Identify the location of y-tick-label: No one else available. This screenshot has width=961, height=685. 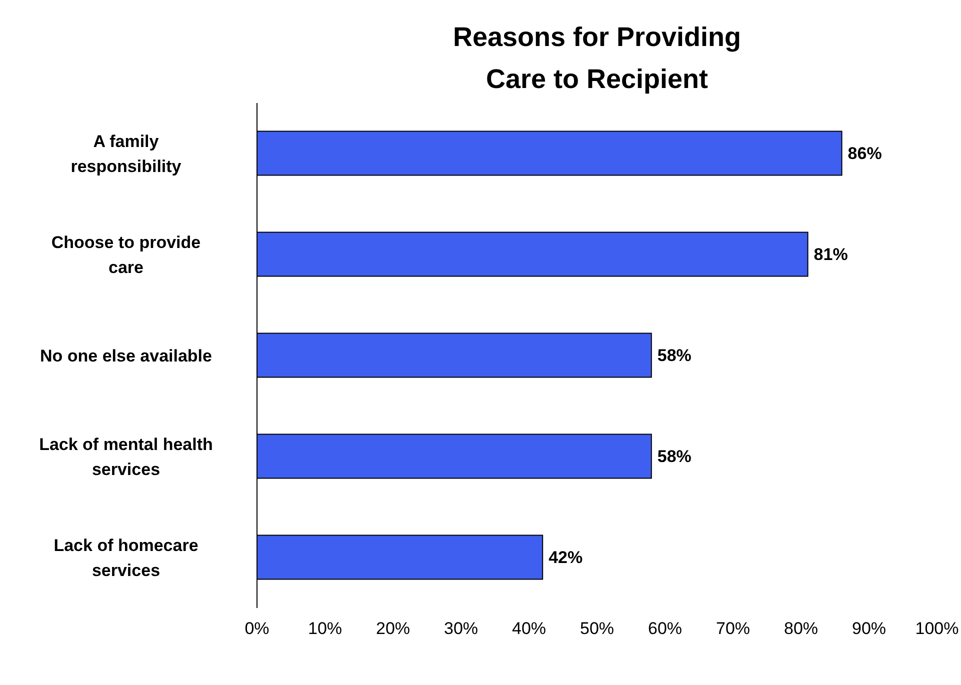
(126, 355).